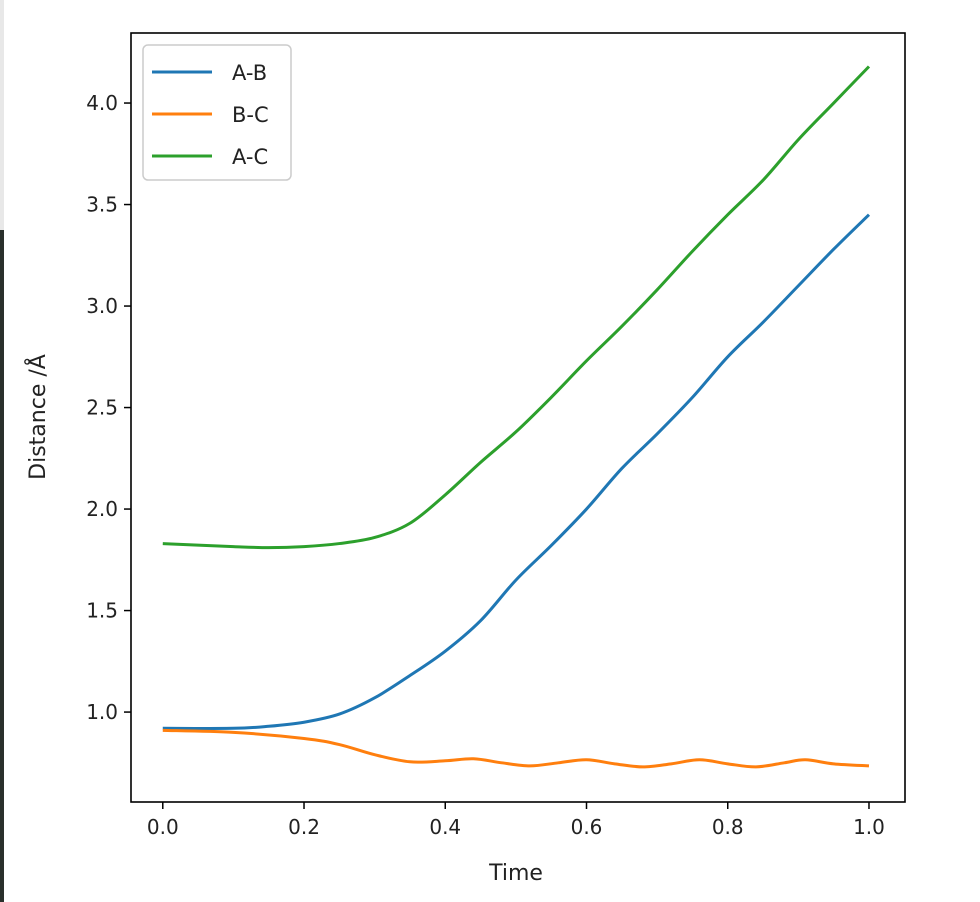  I want to click on y-tick-label: 4.0, so click(102, 103).